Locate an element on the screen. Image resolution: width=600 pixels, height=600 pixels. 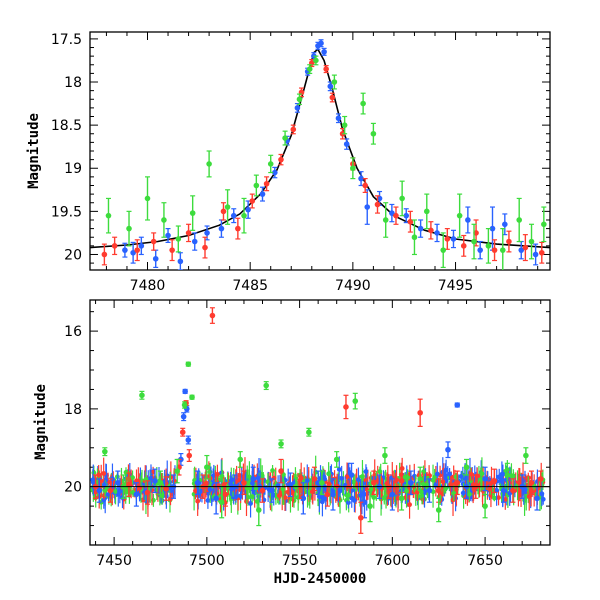
x-tick-label: 7500 is located at coordinates (207, 561).